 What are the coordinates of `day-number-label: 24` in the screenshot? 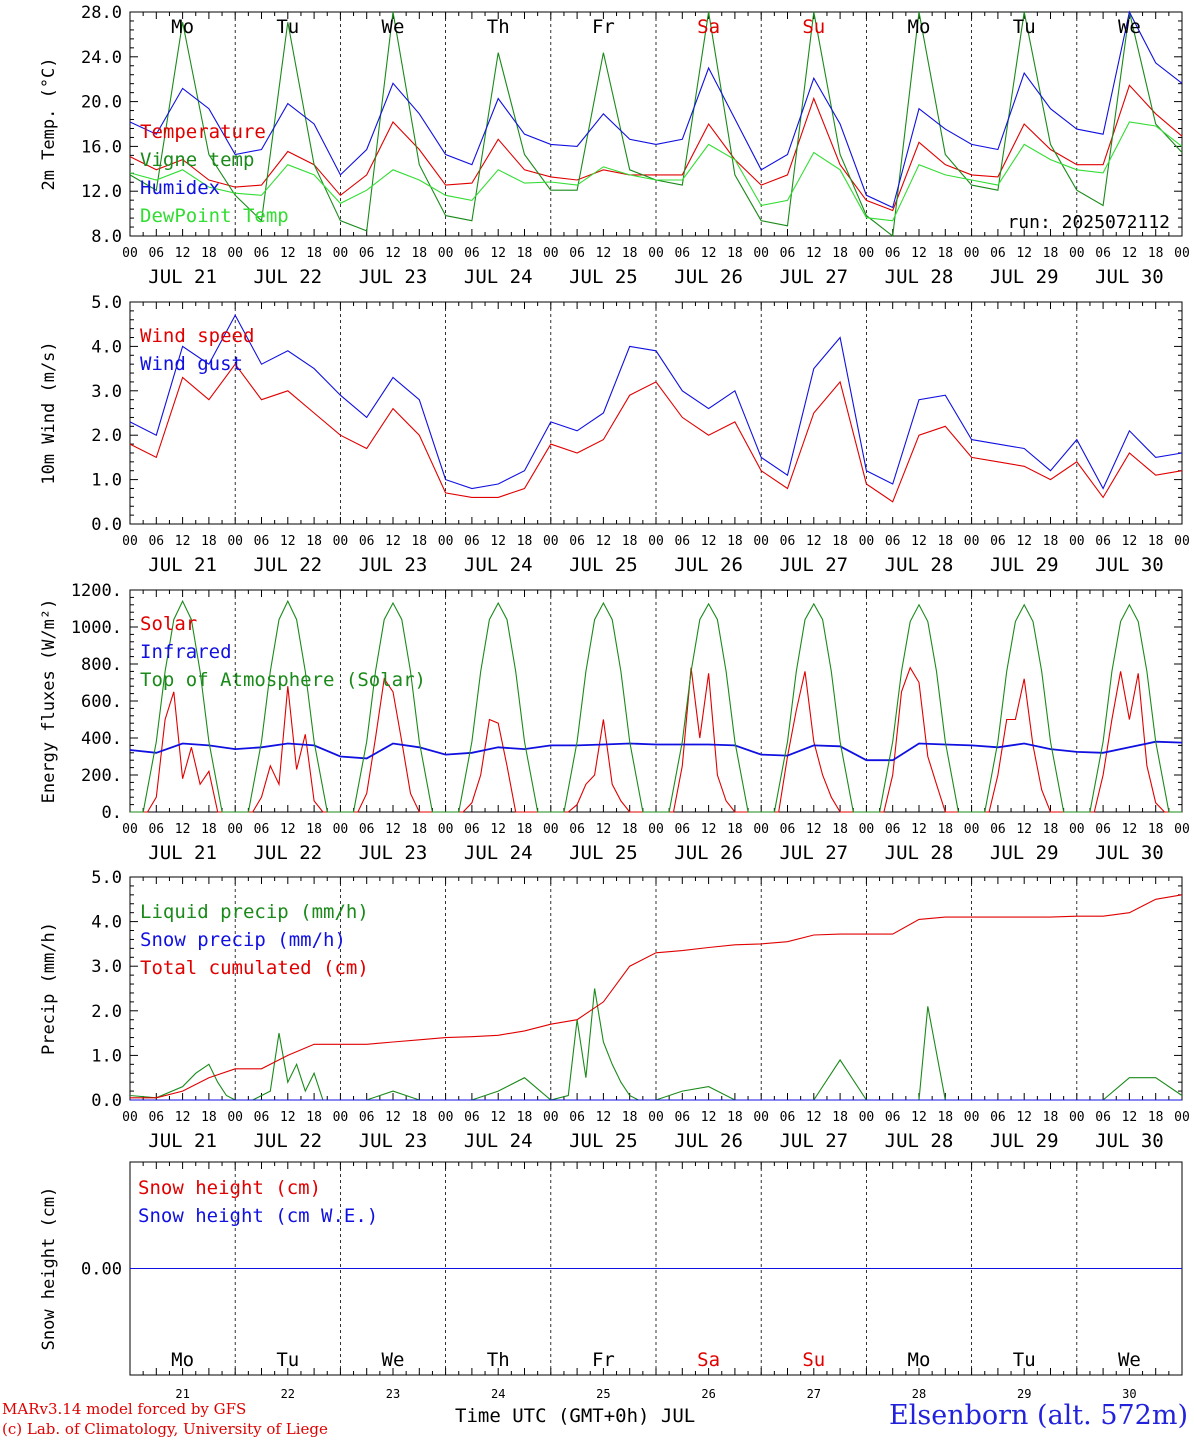 It's located at (498, 1394).